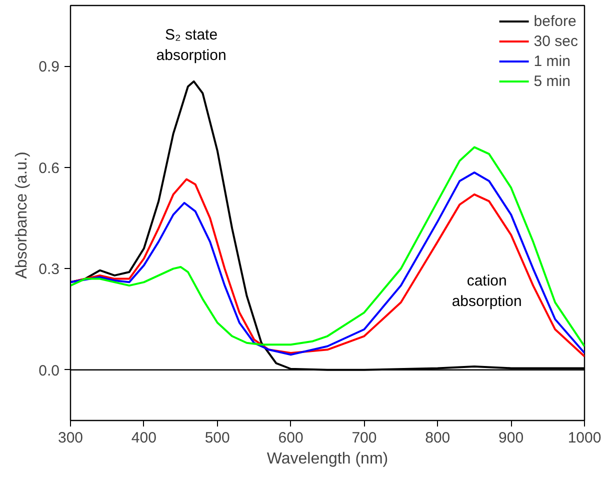 This screenshot has height=477, width=616. Describe the element at coordinates (511, 438) in the screenshot. I see `x-tick-label: 900` at that location.